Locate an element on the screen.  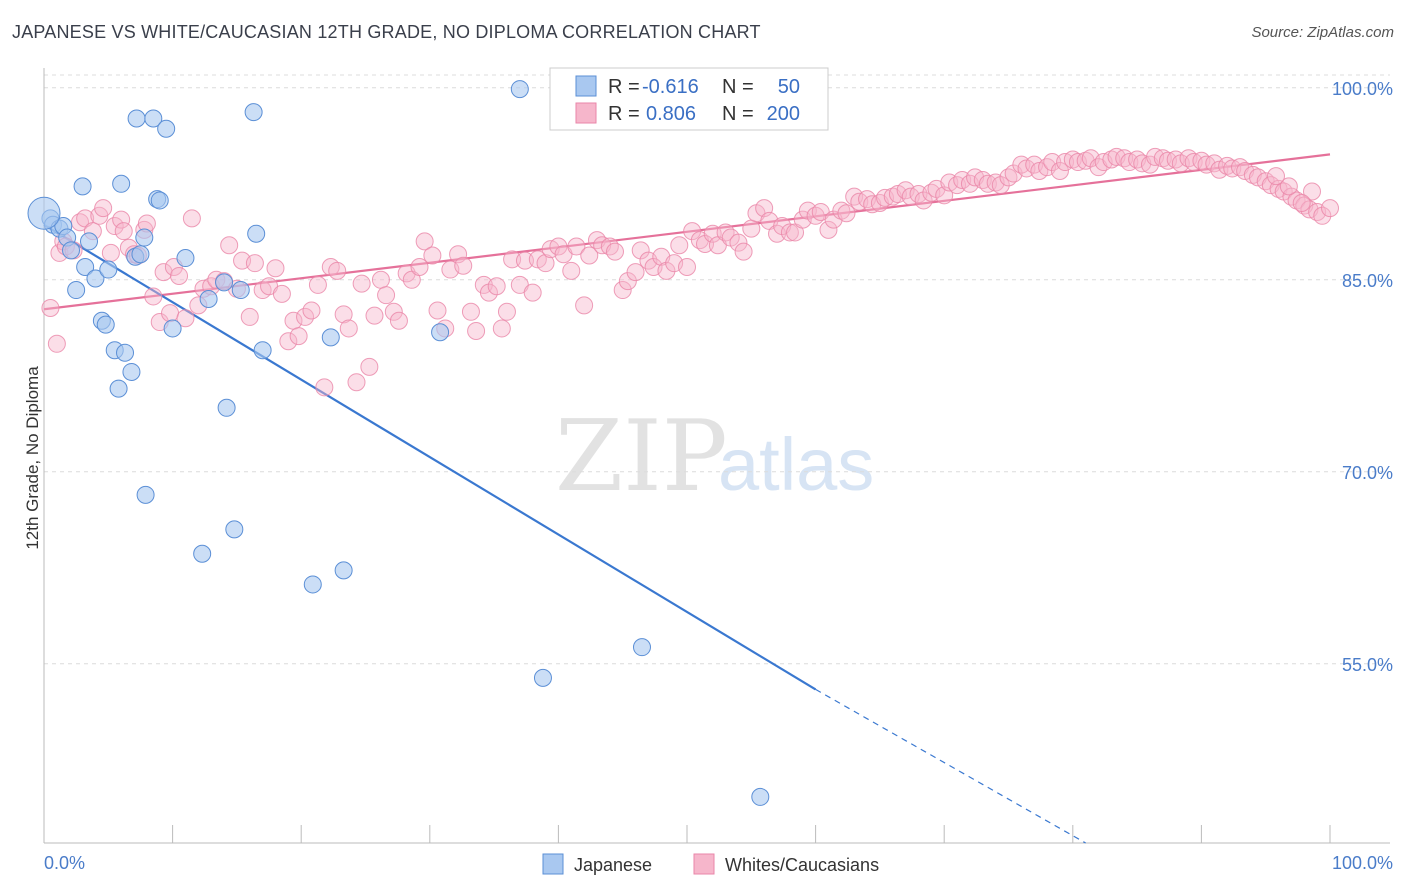
legend-n-label-2: N = is located at coordinates (738, 114).